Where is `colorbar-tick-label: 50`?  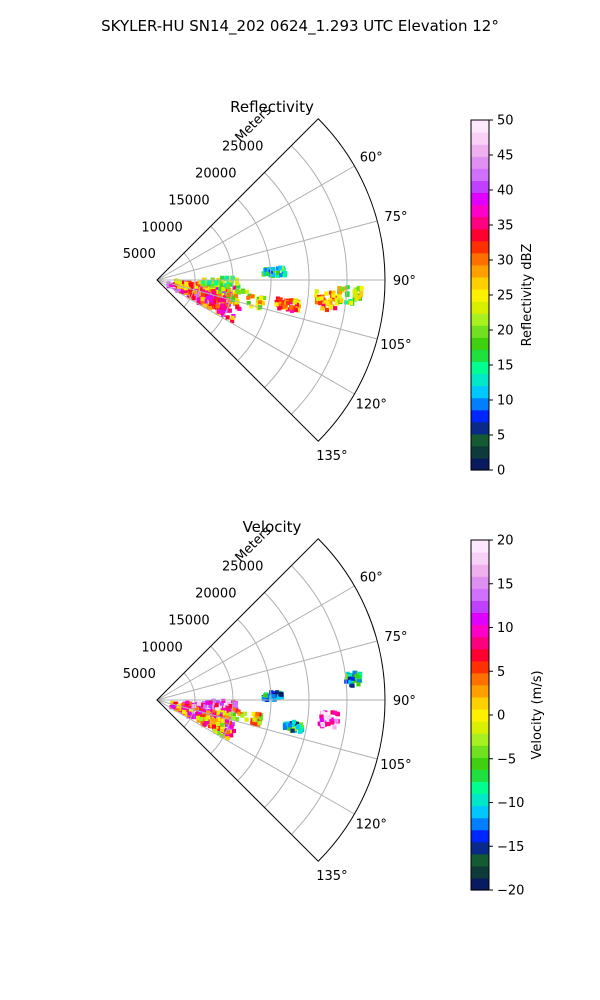
colorbar-tick-label: 50 is located at coordinates (505, 121).